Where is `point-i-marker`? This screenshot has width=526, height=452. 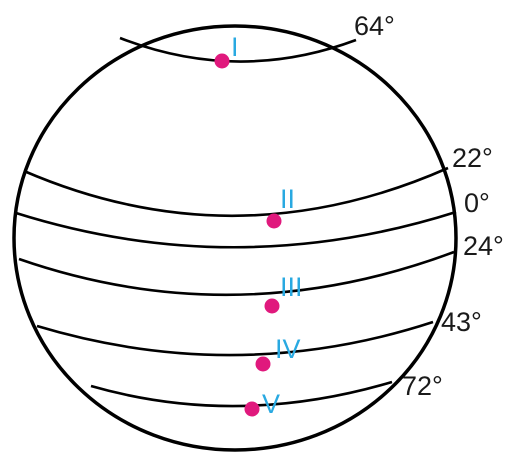 point-i-marker is located at coordinates (222, 61).